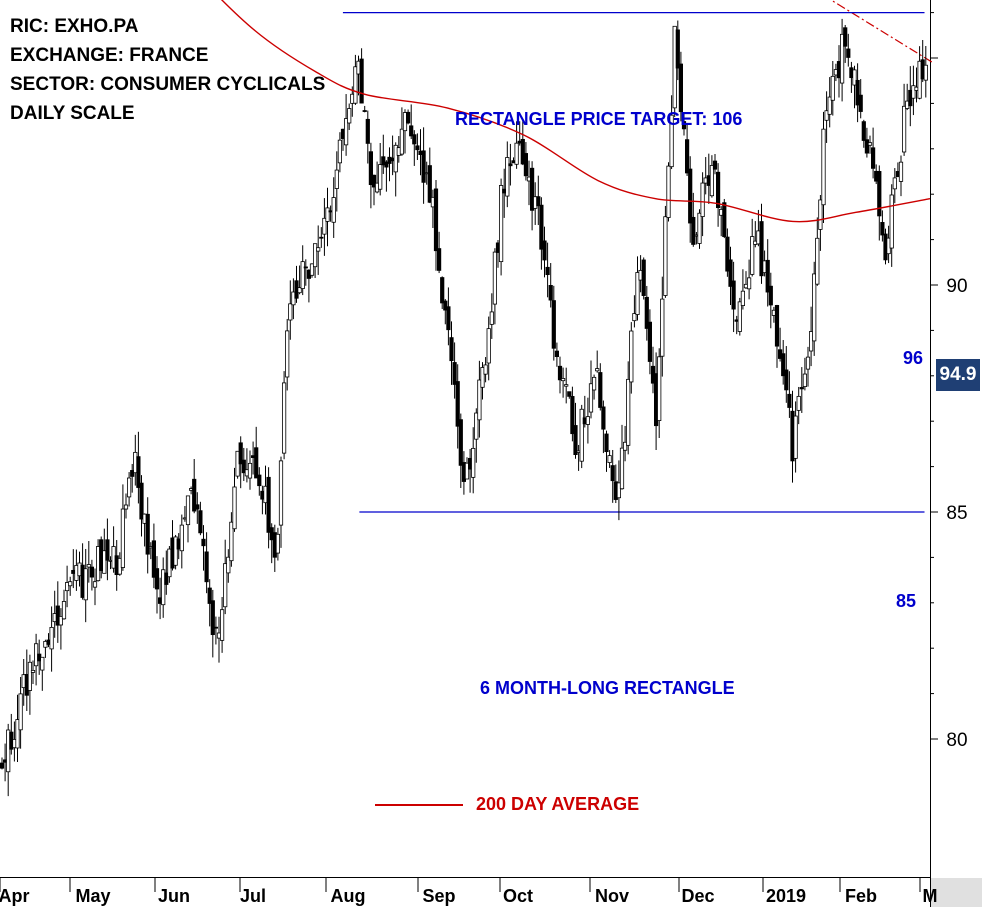 Image resolution: width=982 pixels, height=912 pixels. What do you see at coordinates (956, 740) in the screenshot?
I see `y-tick-label: 80` at bounding box center [956, 740].